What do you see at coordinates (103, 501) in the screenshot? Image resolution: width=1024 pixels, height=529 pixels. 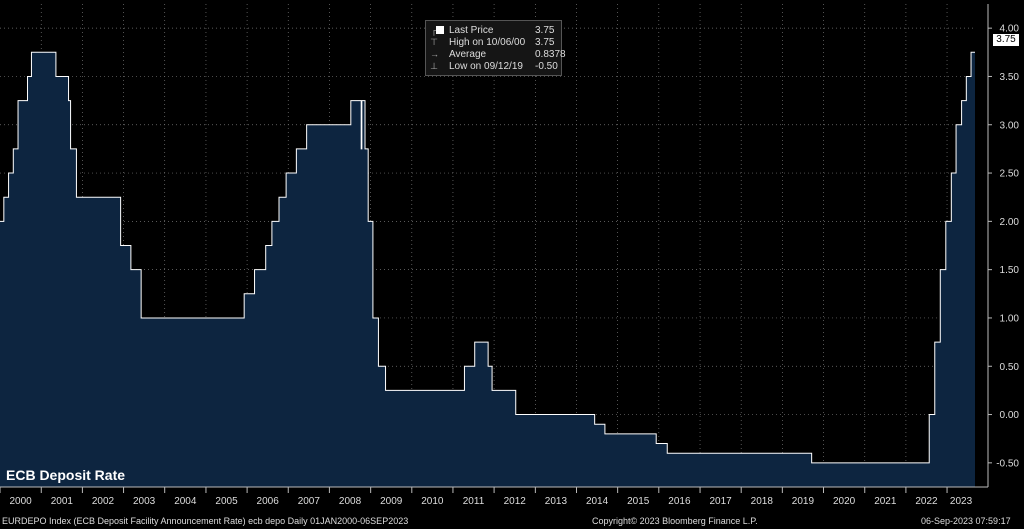 I see `x-tick-label: 2002` at bounding box center [103, 501].